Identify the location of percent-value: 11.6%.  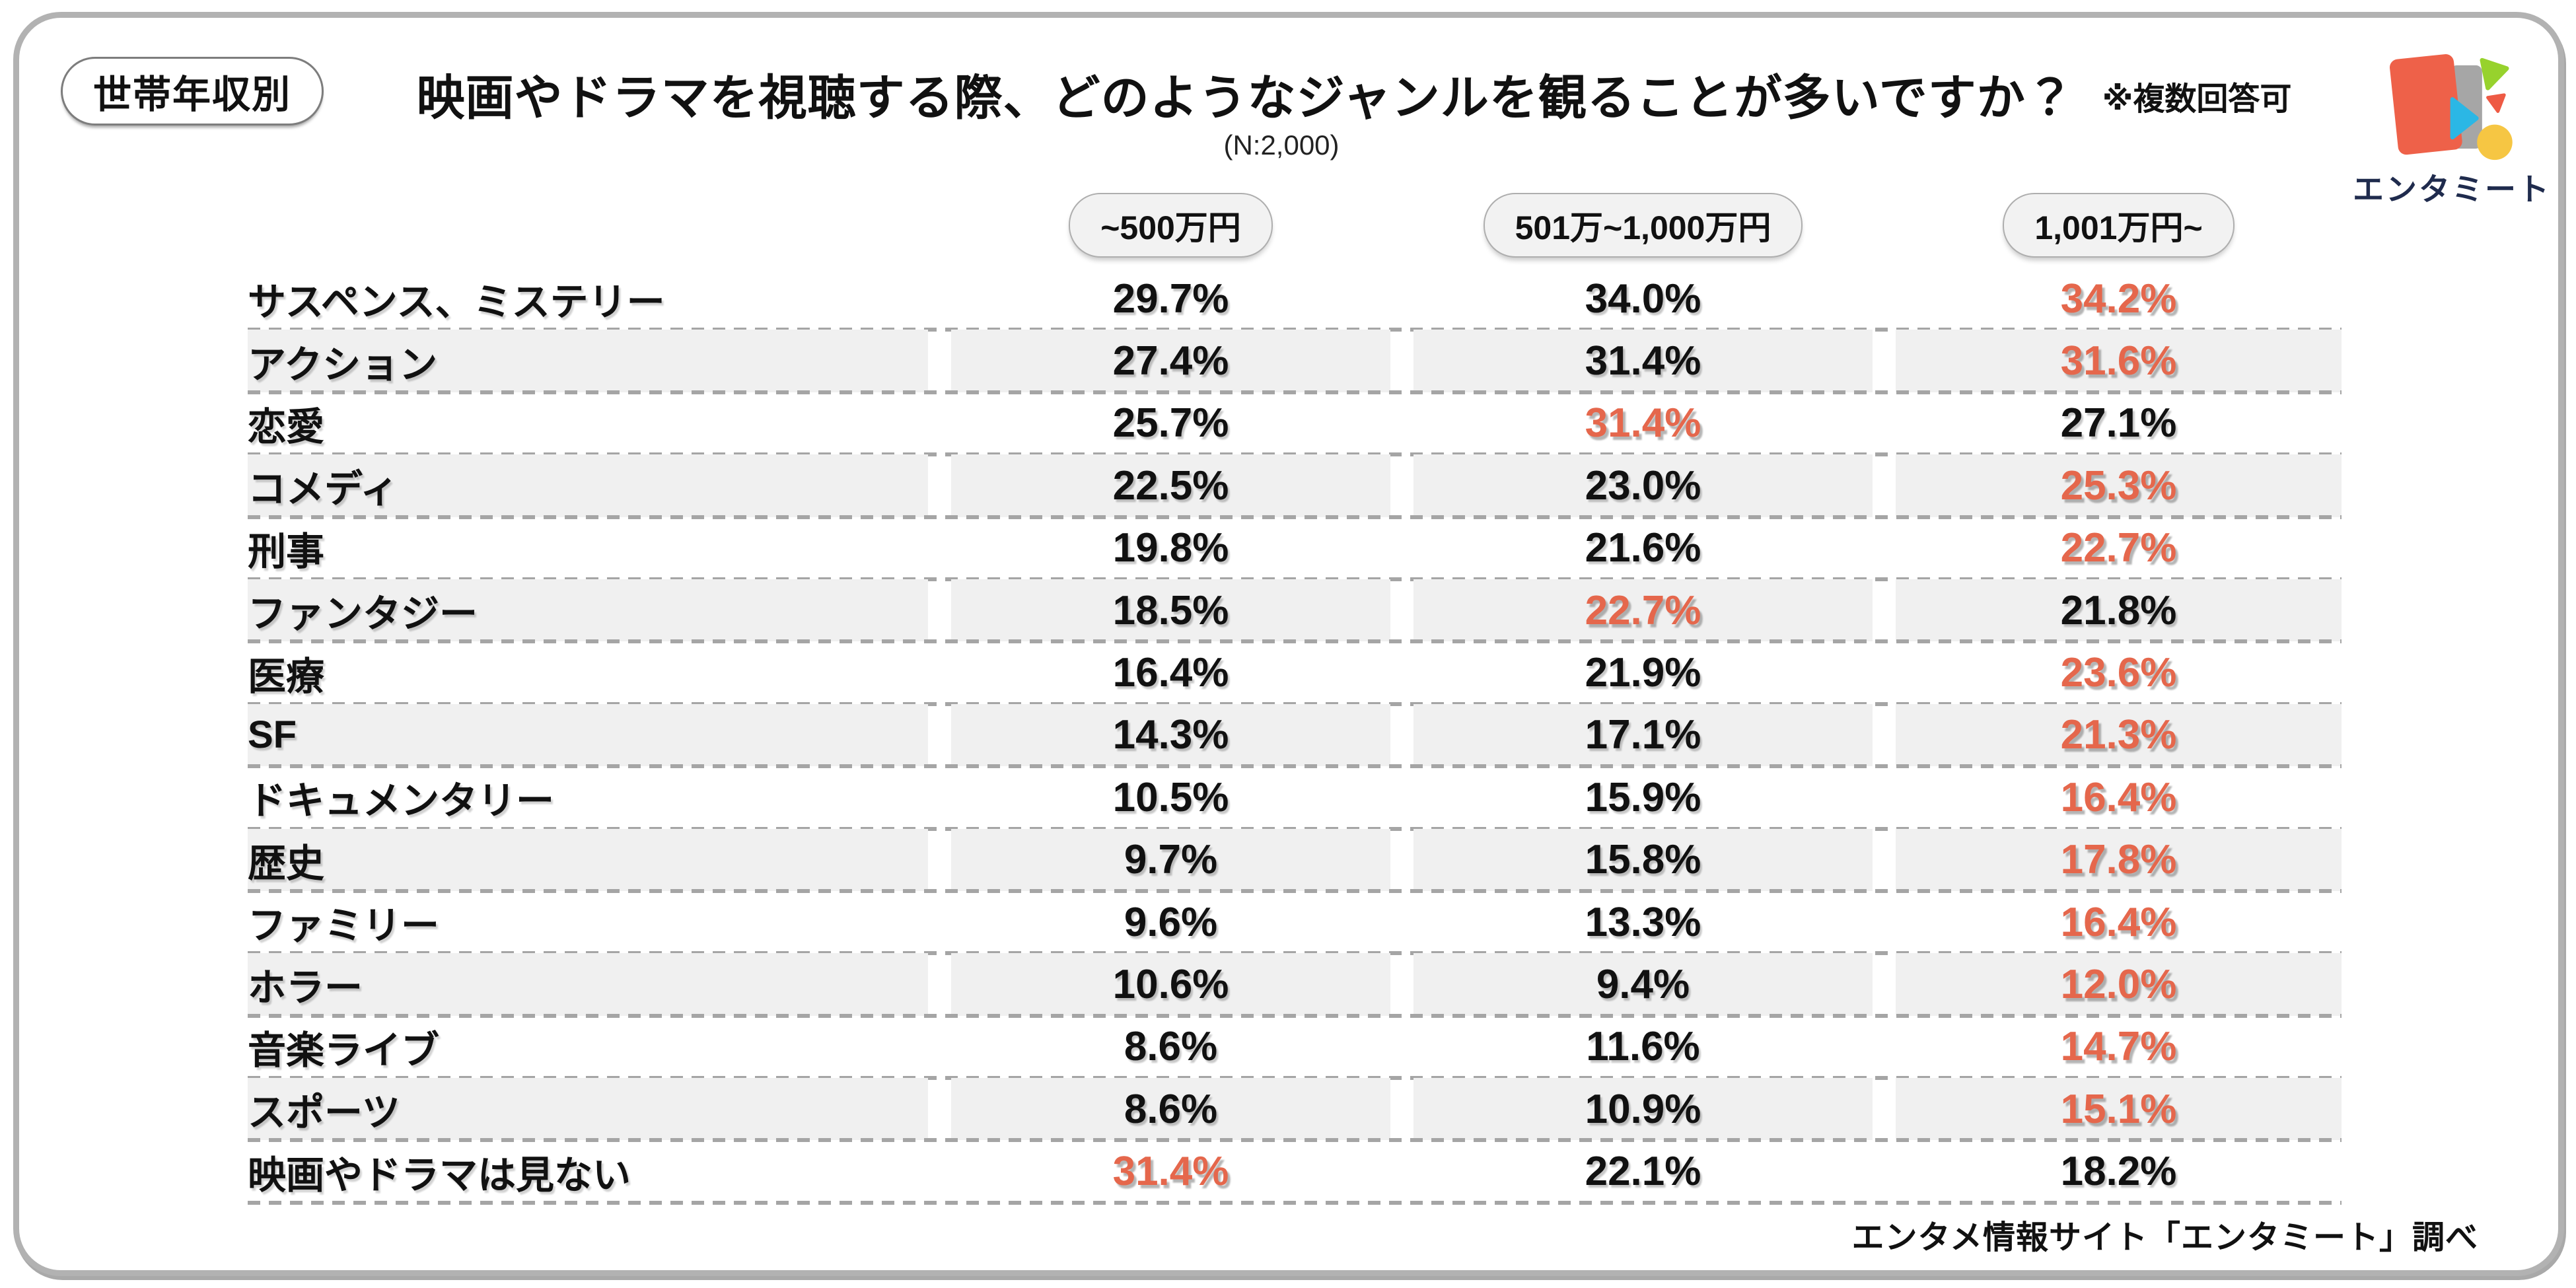
(1643, 1047).